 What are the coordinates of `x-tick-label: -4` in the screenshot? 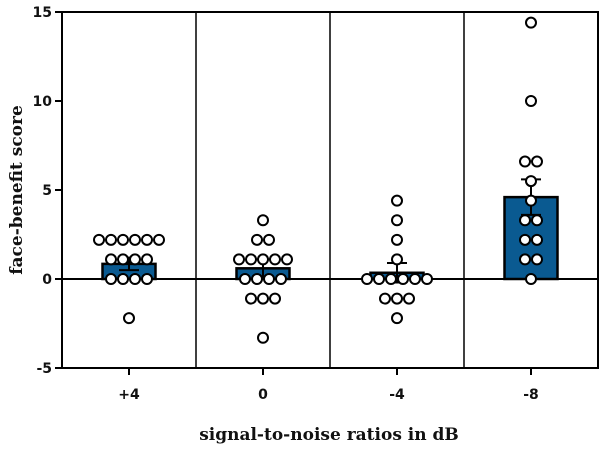 It's located at (397, 395).